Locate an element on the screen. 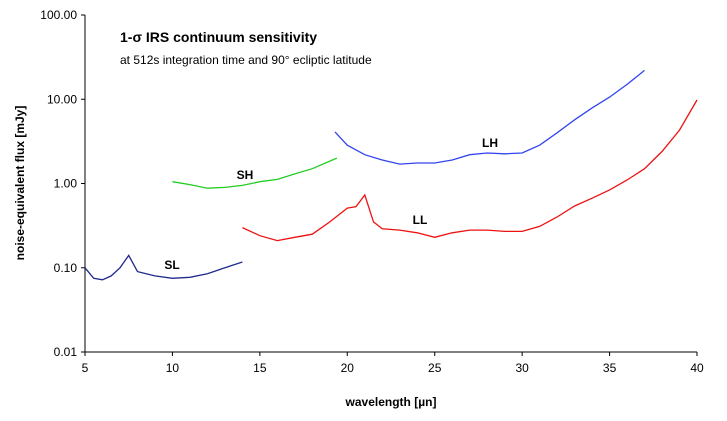  y-tick-label: 1.00 is located at coordinates (66, 184).